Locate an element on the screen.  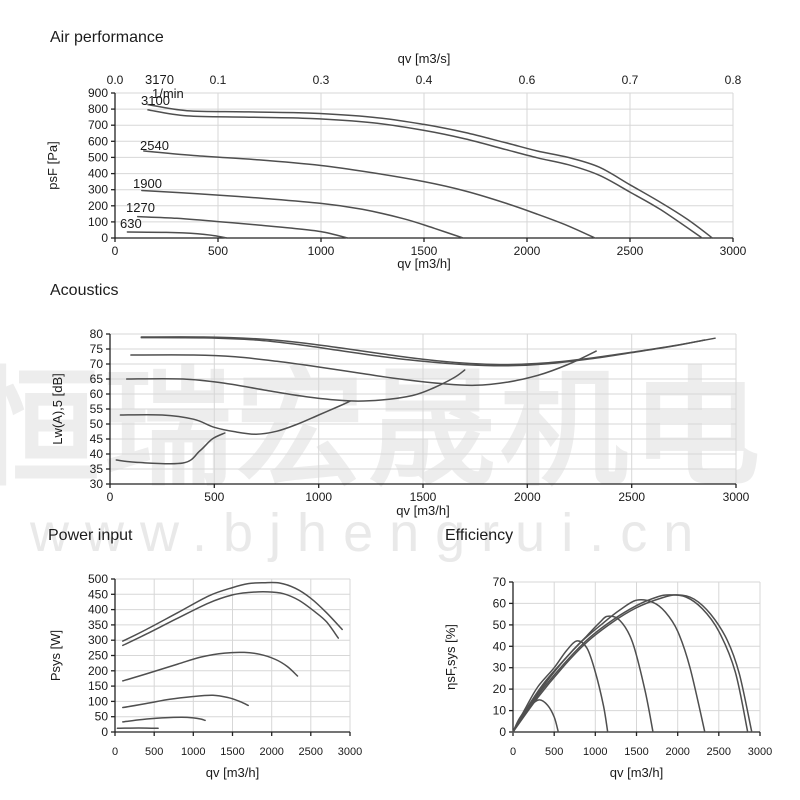
y-tick-label: 200 is located at coordinates (98, 671).